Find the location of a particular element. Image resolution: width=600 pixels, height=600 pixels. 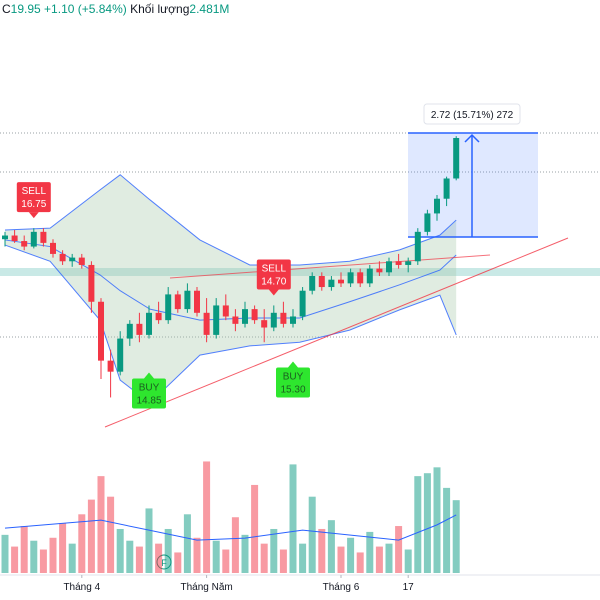

x-tick-label: Tháng Năm is located at coordinates (206, 587).